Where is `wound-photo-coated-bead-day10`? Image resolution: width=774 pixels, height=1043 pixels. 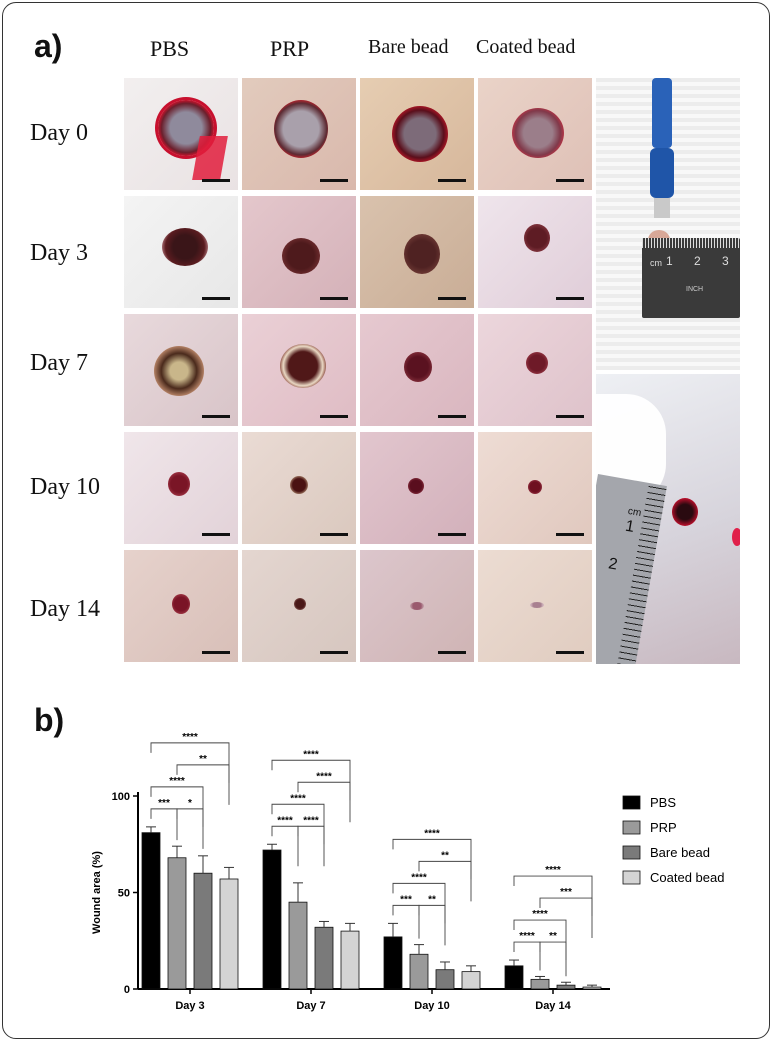
wound-photo-coated-bead-day10 is located at coordinates (535, 488).